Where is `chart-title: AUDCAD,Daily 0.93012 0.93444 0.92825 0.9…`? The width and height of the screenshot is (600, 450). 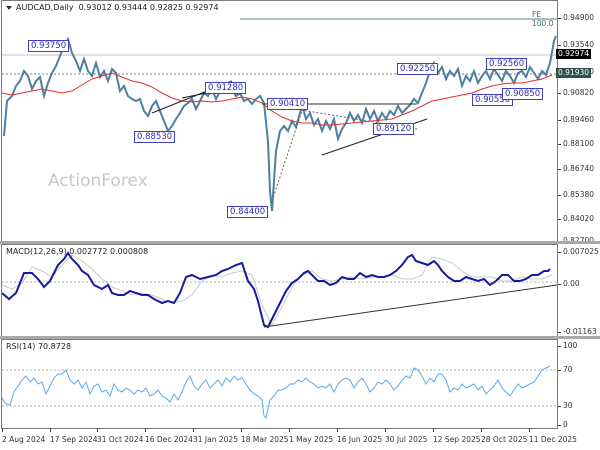
chart-title: AUDCAD,Daily 0.93012 0.93444 0.92825 0.9… is located at coordinates (112, 7).